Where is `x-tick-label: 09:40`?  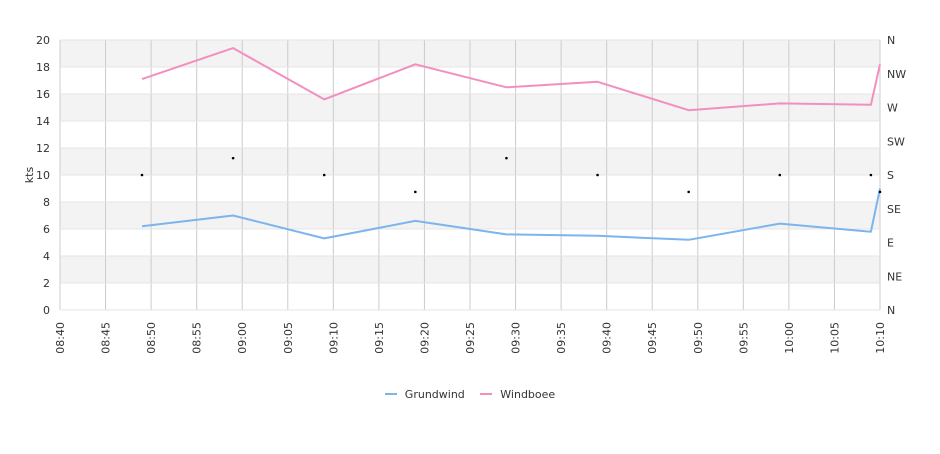
x-tick-label: 09:40 is located at coordinates (607, 338).